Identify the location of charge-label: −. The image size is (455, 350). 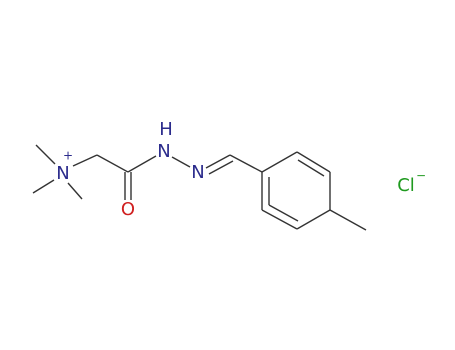
(421, 176).